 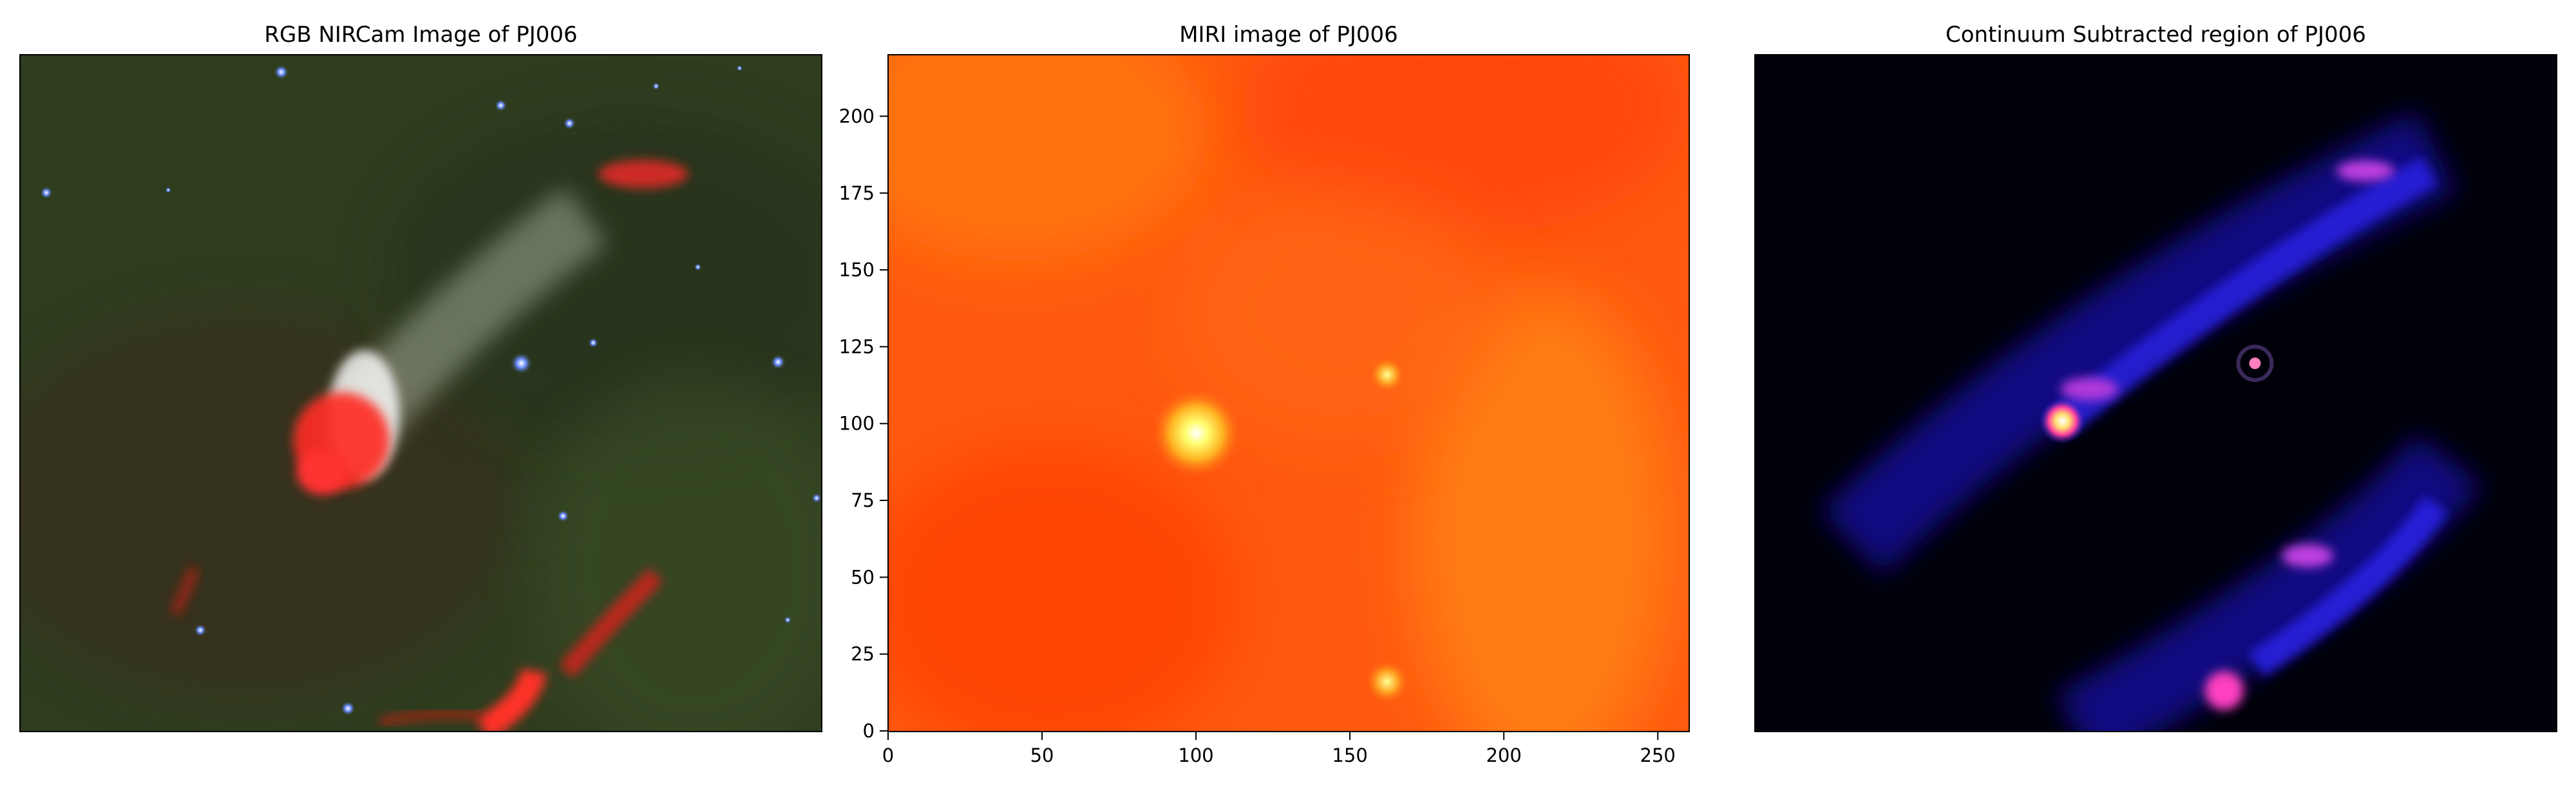 What do you see at coordinates (1349, 755) in the screenshot?
I see `x-tick-label: 150` at bounding box center [1349, 755].